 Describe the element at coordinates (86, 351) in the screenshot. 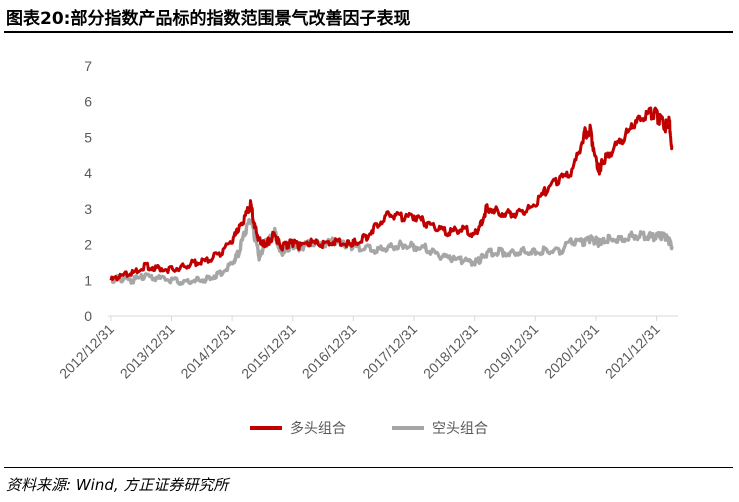

I see `x-tick-label: 2012/12/31` at that location.